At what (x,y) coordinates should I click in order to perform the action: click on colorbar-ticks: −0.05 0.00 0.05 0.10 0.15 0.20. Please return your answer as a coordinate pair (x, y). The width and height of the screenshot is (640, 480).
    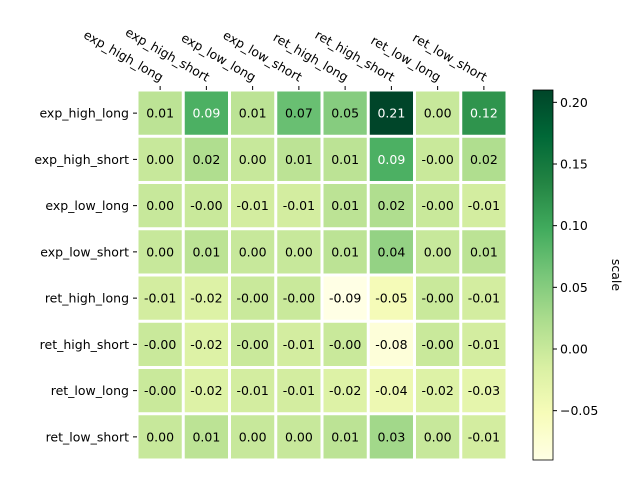
    Looking at the image, I should click on (575, 256).